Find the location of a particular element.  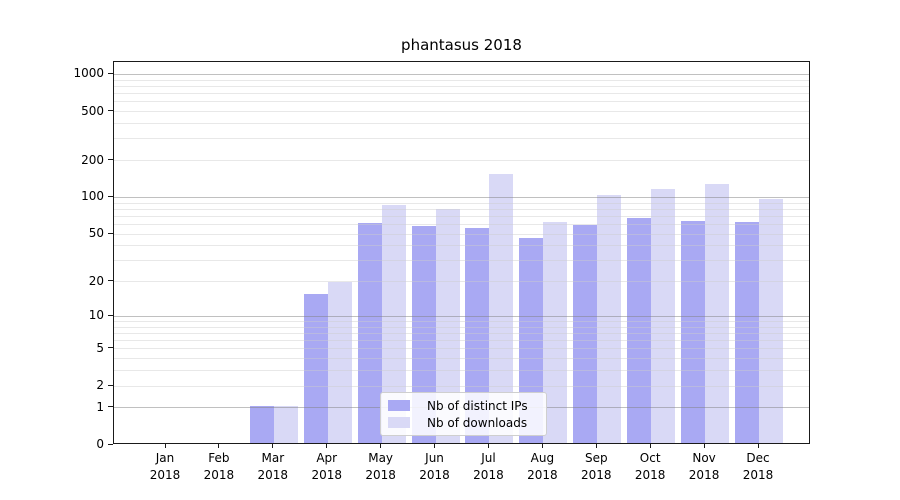

x-tick-month: Nov is located at coordinates (704, 458).